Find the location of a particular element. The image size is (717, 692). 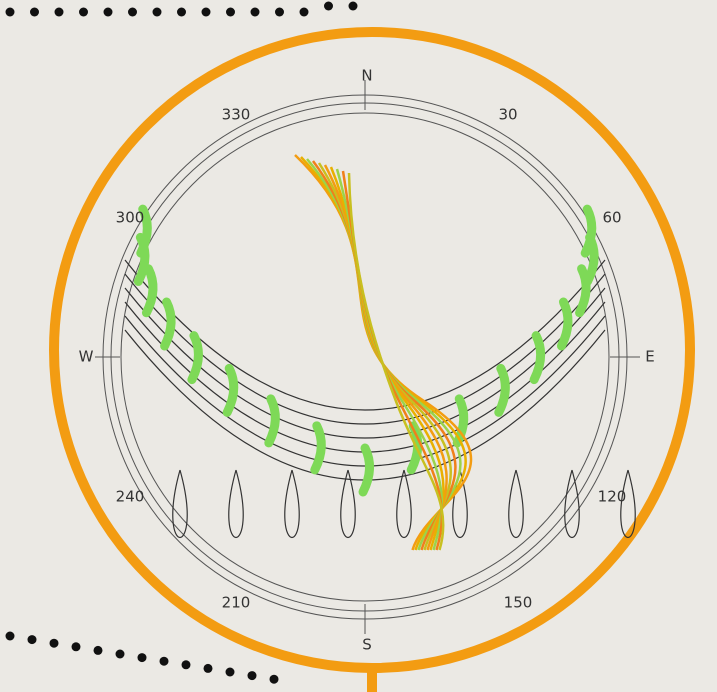

tracks is located at coordinates (383, 352).